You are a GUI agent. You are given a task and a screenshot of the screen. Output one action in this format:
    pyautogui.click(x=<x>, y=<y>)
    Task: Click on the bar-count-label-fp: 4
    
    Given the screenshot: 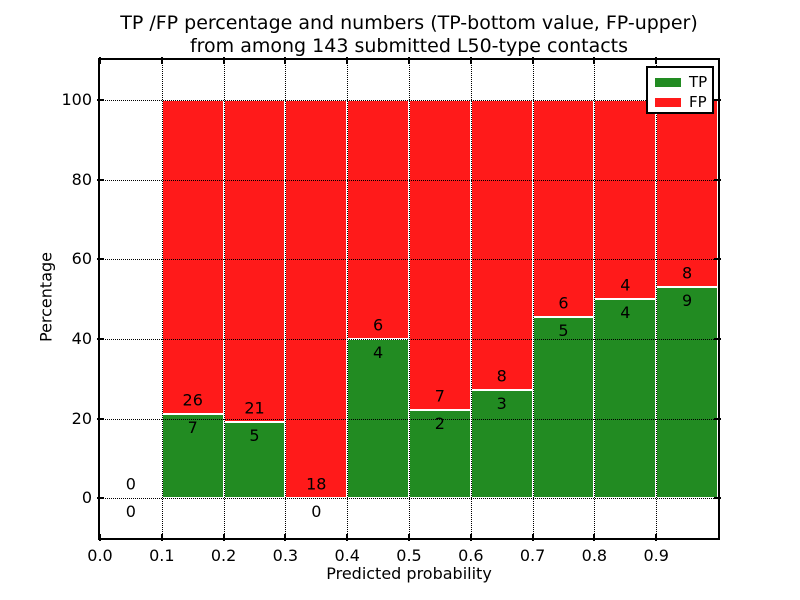 What is the action you would take?
    pyautogui.click(x=625, y=285)
    